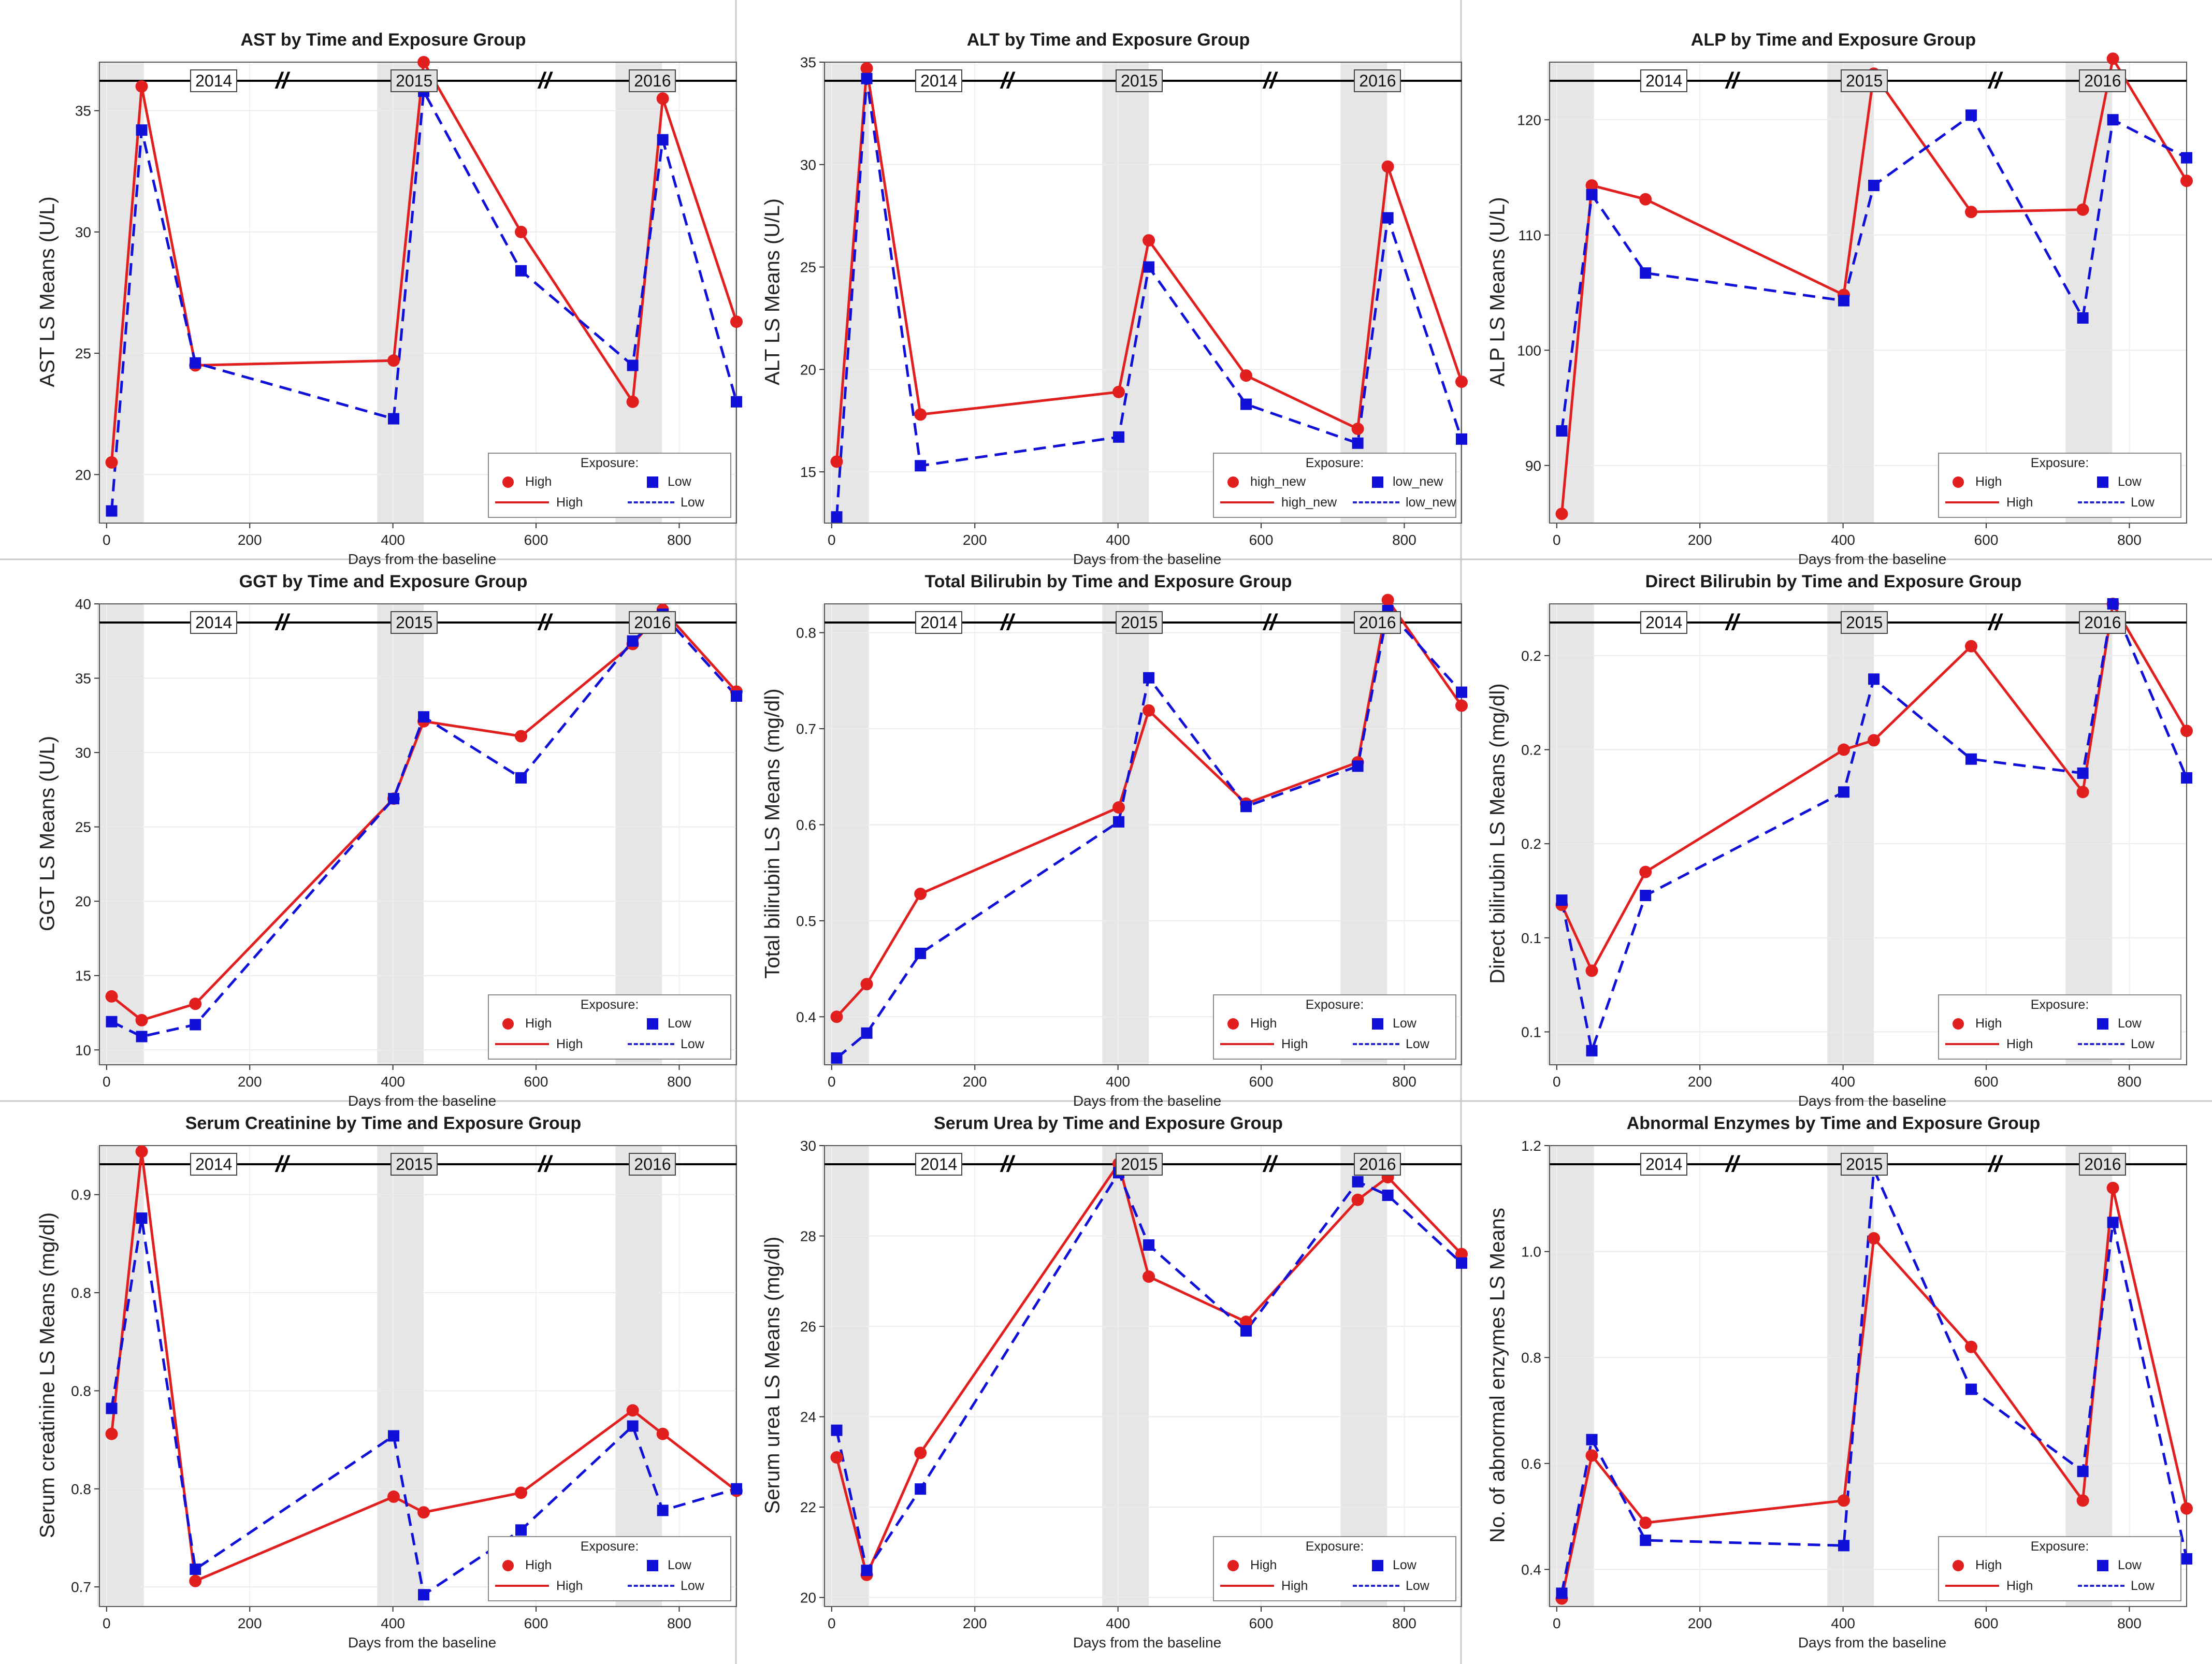 This screenshot has height=1664, width=2212. I want to click on legend-line-high, so click(1972, 1044).